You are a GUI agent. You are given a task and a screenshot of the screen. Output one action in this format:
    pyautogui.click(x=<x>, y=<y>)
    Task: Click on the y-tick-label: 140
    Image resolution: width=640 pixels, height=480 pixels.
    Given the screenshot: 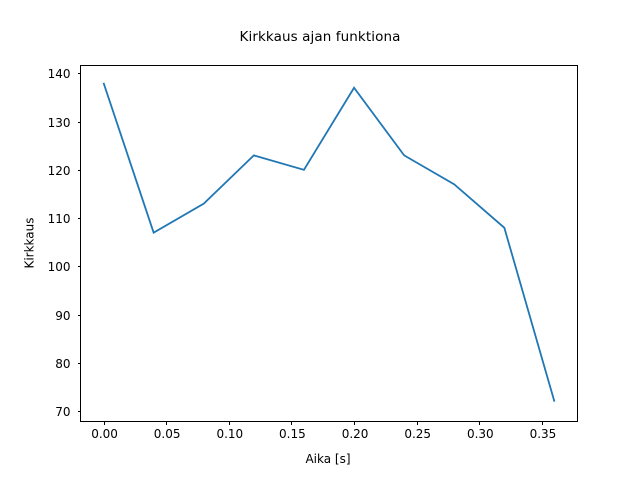 What is the action you would take?
    pyautogui.click(x=59, y=74)
    